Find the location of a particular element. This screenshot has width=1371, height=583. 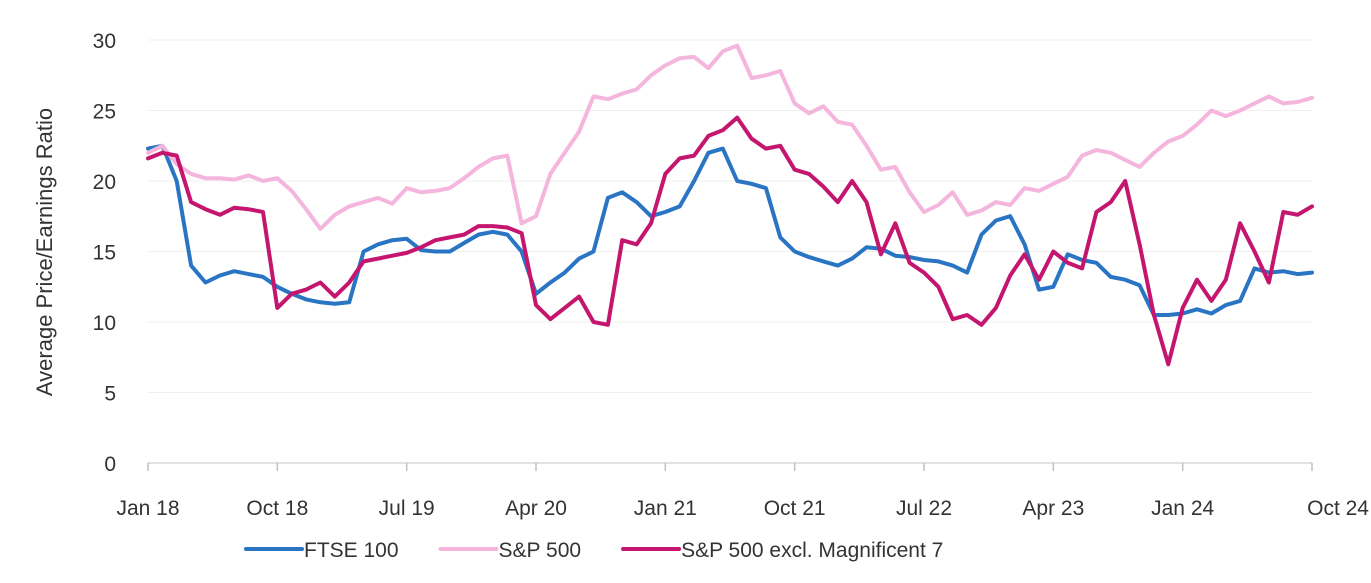

y-tick-label: 5 is located at coordinates (110, 394).